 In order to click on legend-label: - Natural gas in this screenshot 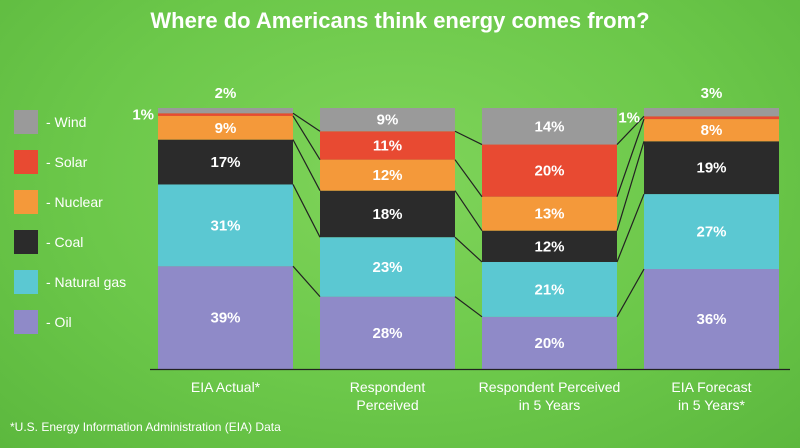, I will do `click(86, 282)`.